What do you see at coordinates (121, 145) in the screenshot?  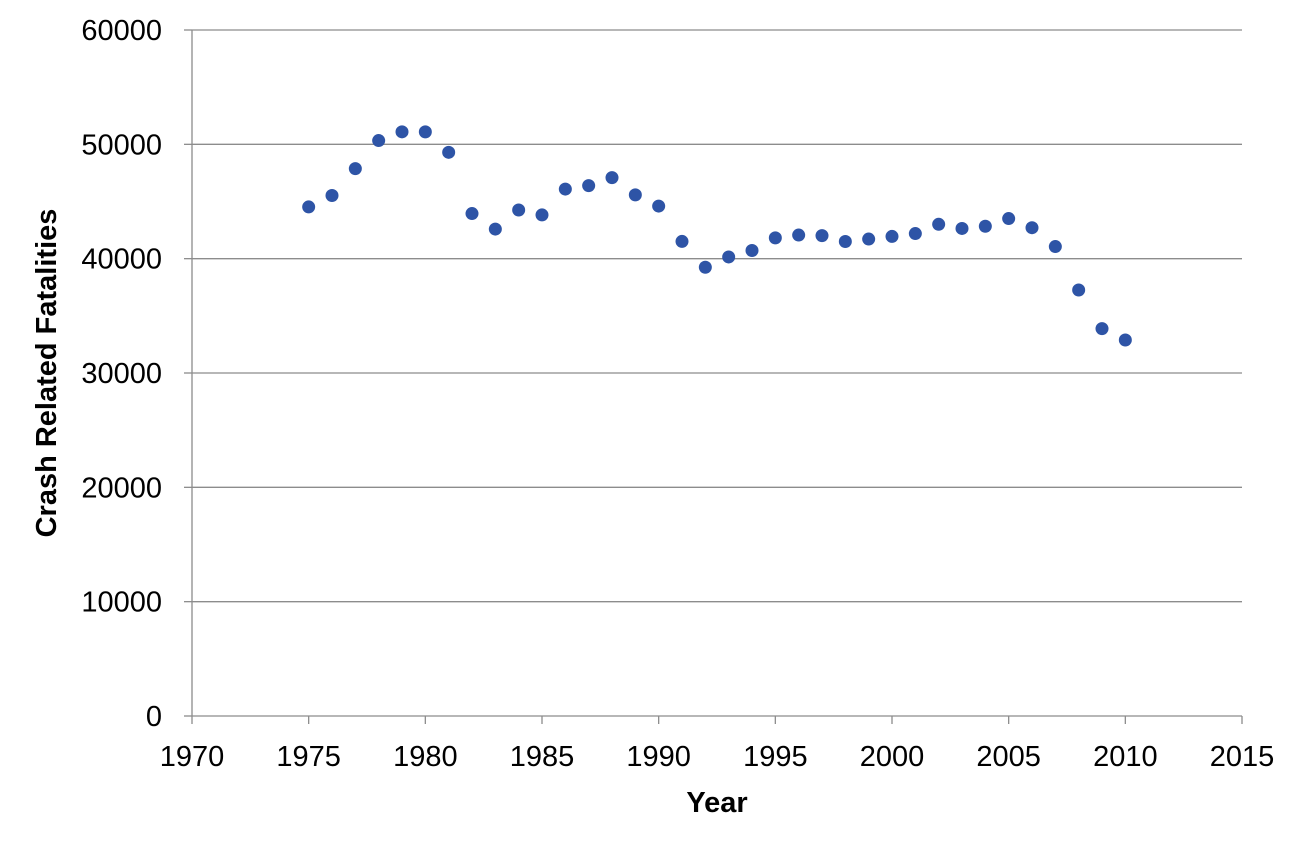 I see `y-tick-label: 50000` at bounding box center [121, 145].